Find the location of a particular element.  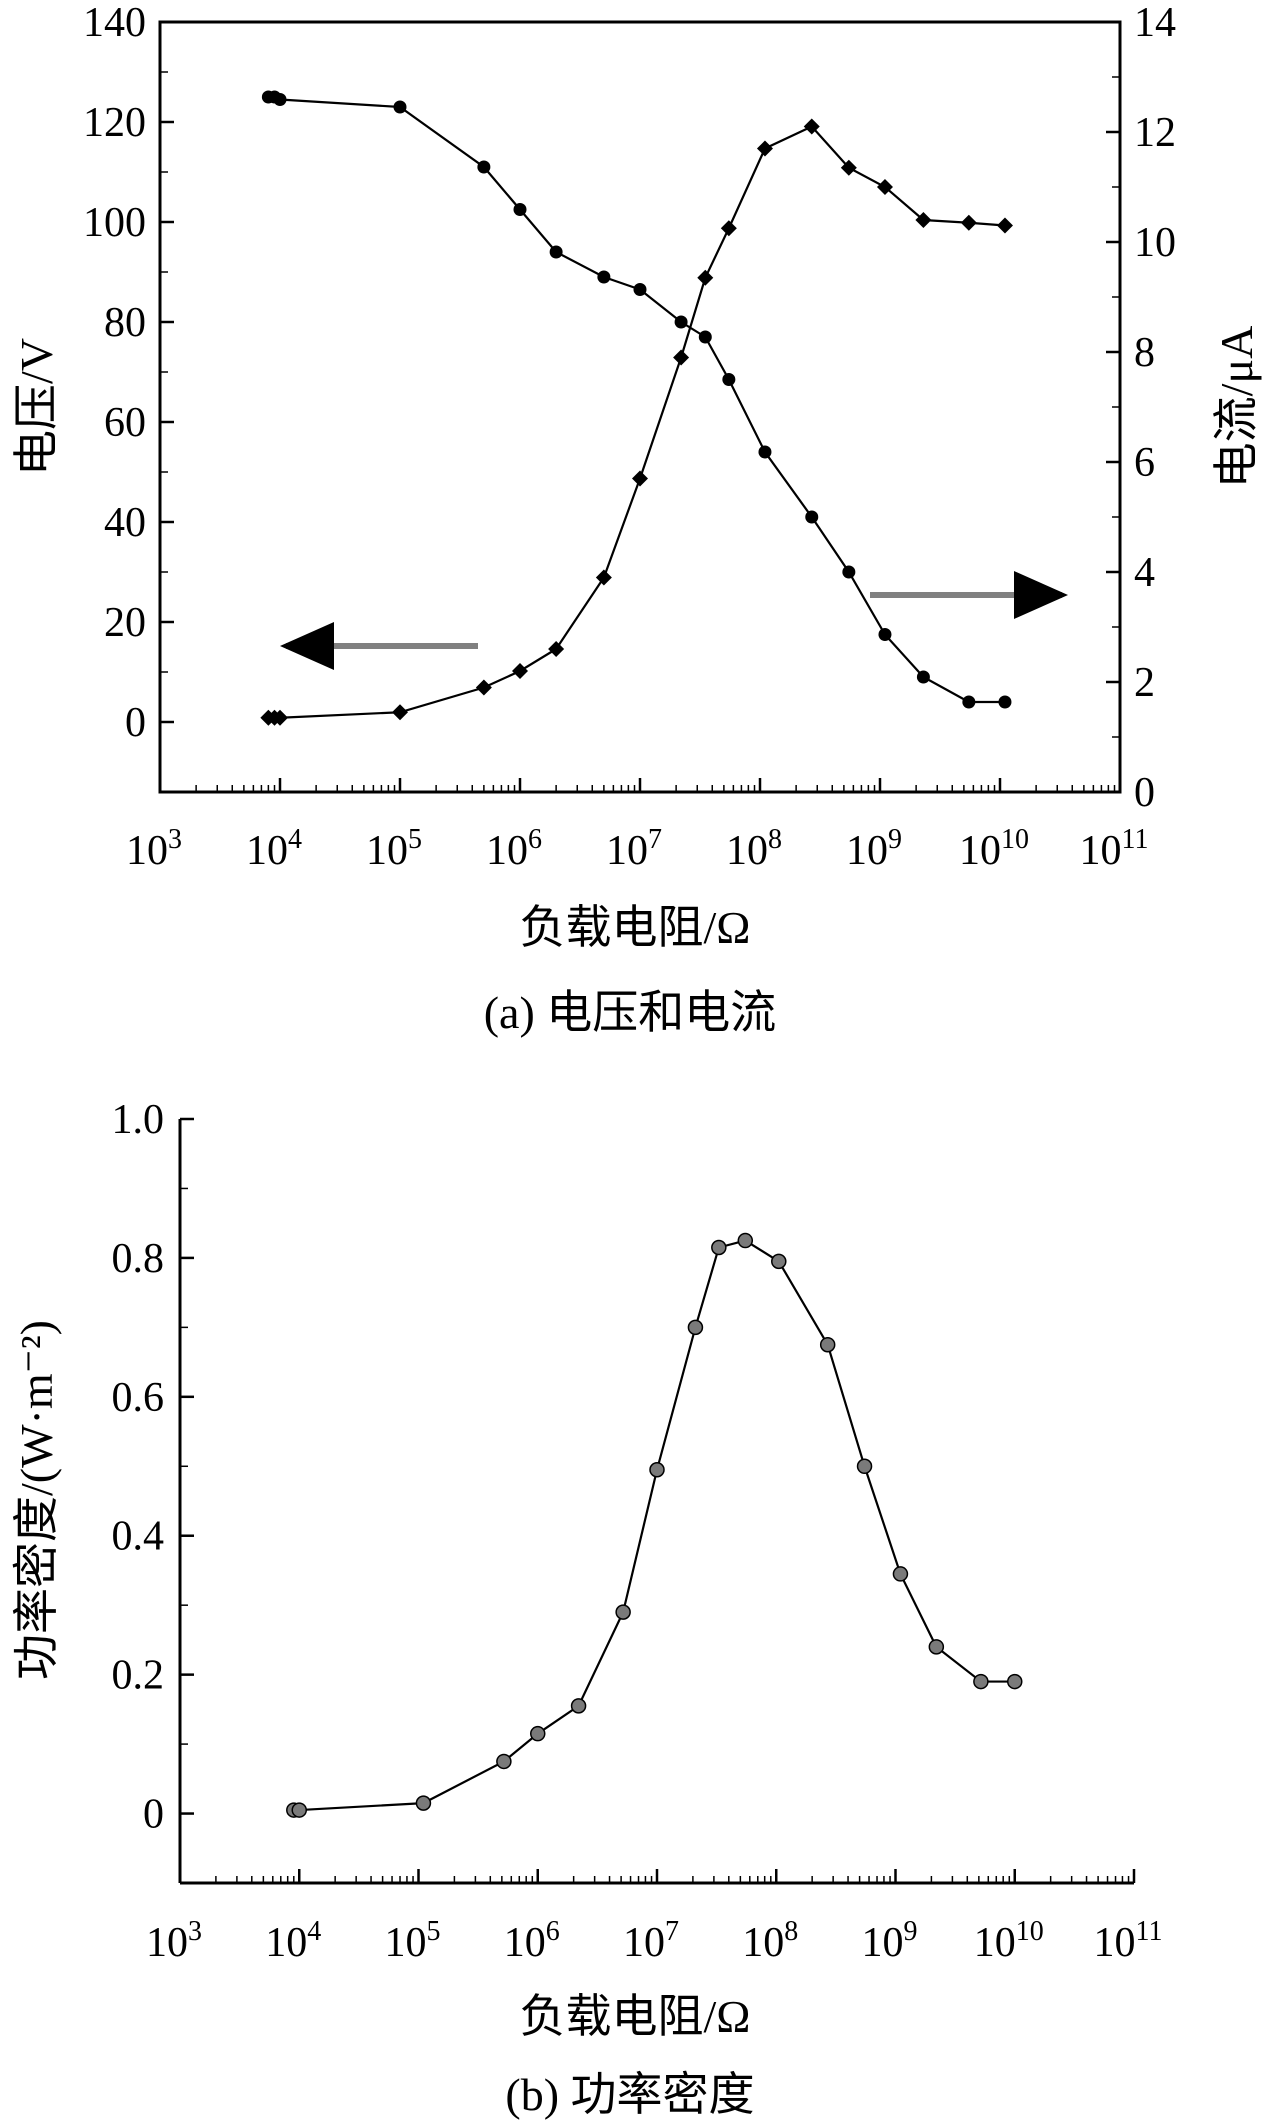

x-tick-label-a: 10⁴ is located at coordinates (274, 849).